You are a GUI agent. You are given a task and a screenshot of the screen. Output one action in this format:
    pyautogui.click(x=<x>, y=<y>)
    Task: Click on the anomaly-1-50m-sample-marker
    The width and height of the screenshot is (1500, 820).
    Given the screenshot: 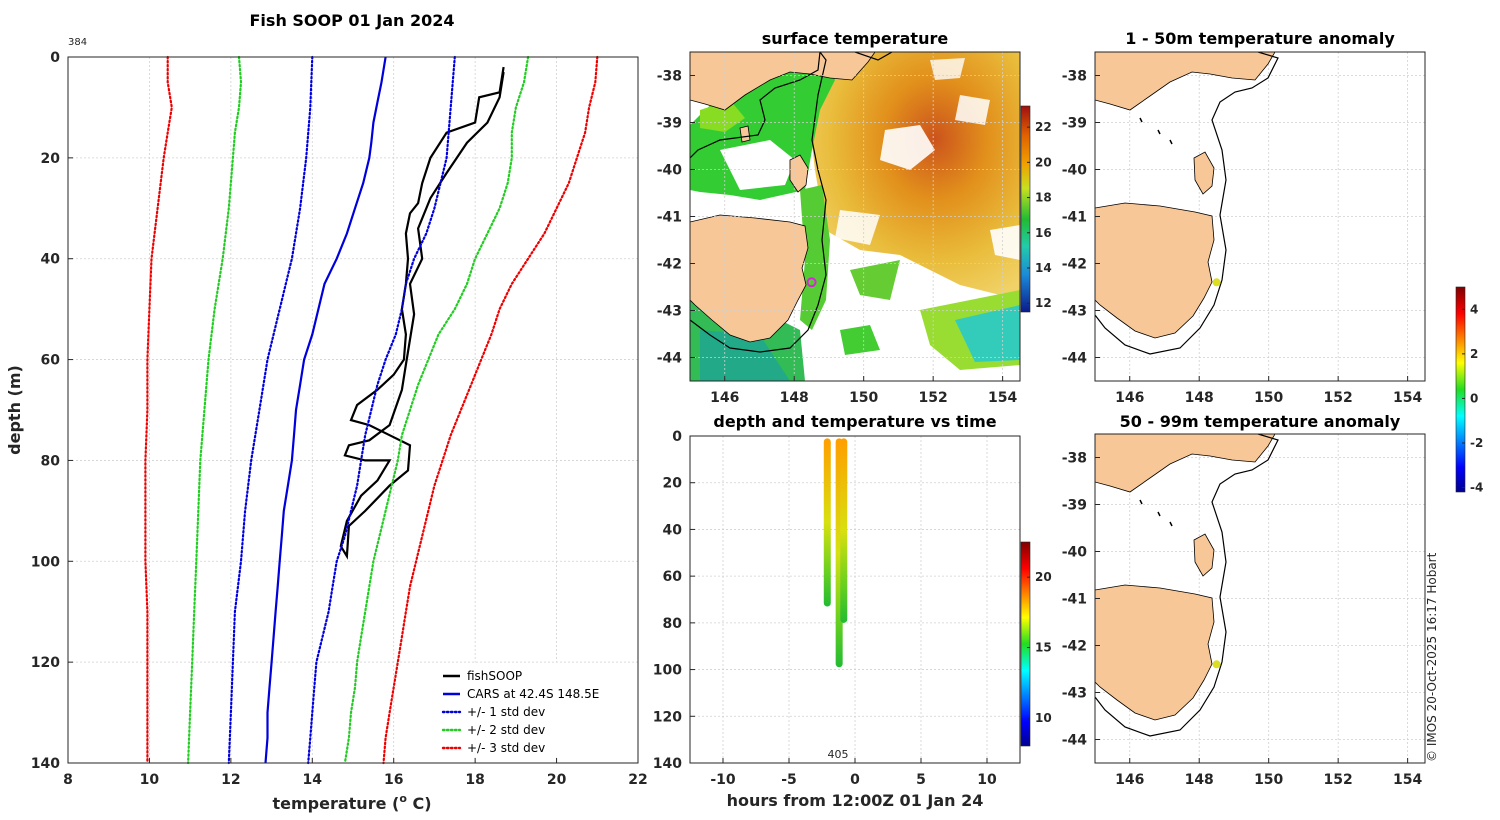 What is the action you would take?
    pyautogui.click(x=1216, y=282)
    